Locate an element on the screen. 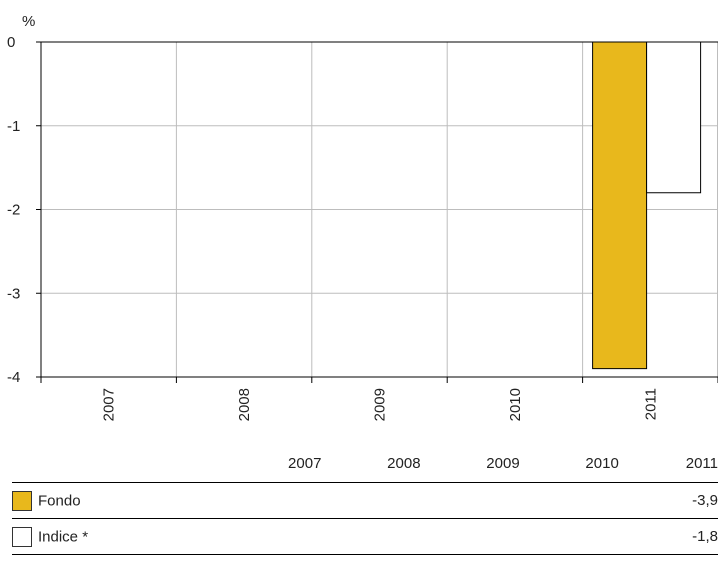  indice-value-2010 is located at coordinates (569, 537).